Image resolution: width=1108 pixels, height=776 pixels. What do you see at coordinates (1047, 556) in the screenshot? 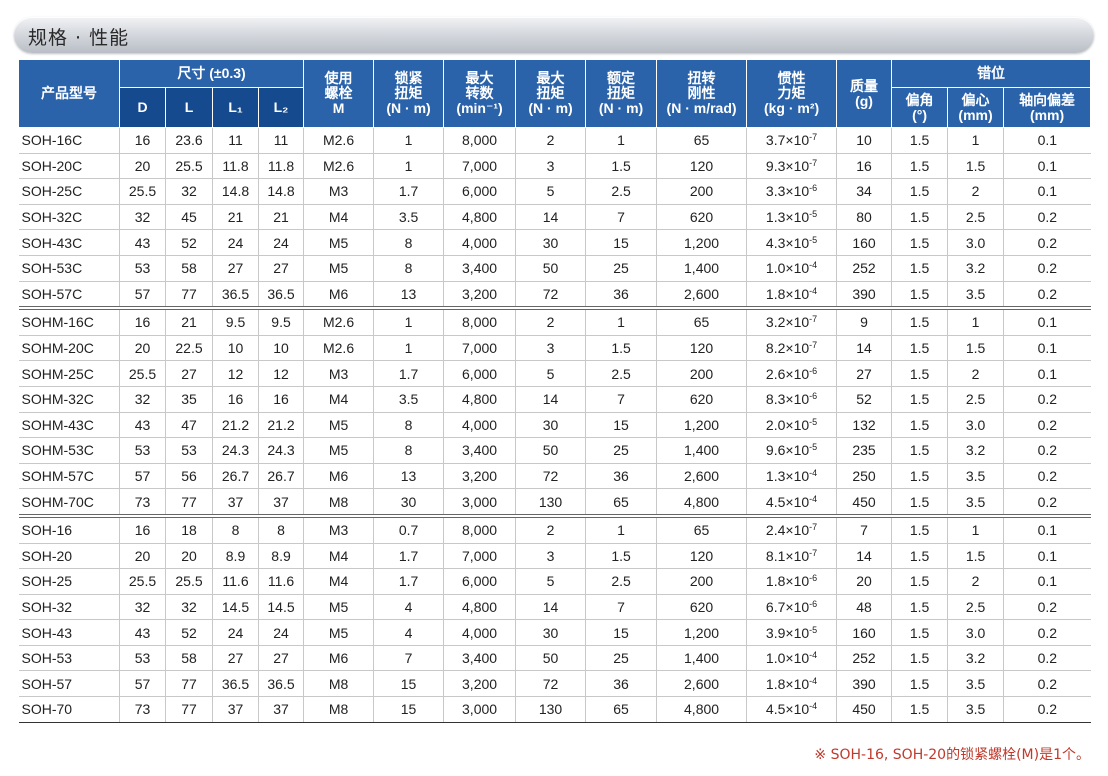
I see `cell-axial: 0.1` at bounding box center [1047, 556].